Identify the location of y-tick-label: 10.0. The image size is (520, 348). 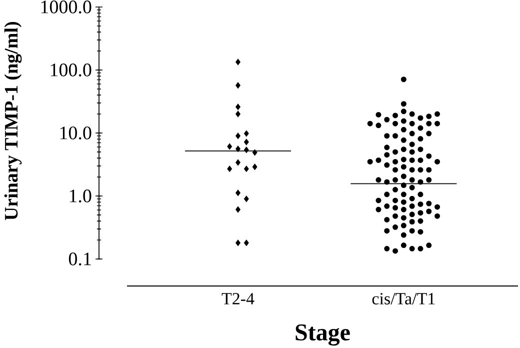
(76, 133).